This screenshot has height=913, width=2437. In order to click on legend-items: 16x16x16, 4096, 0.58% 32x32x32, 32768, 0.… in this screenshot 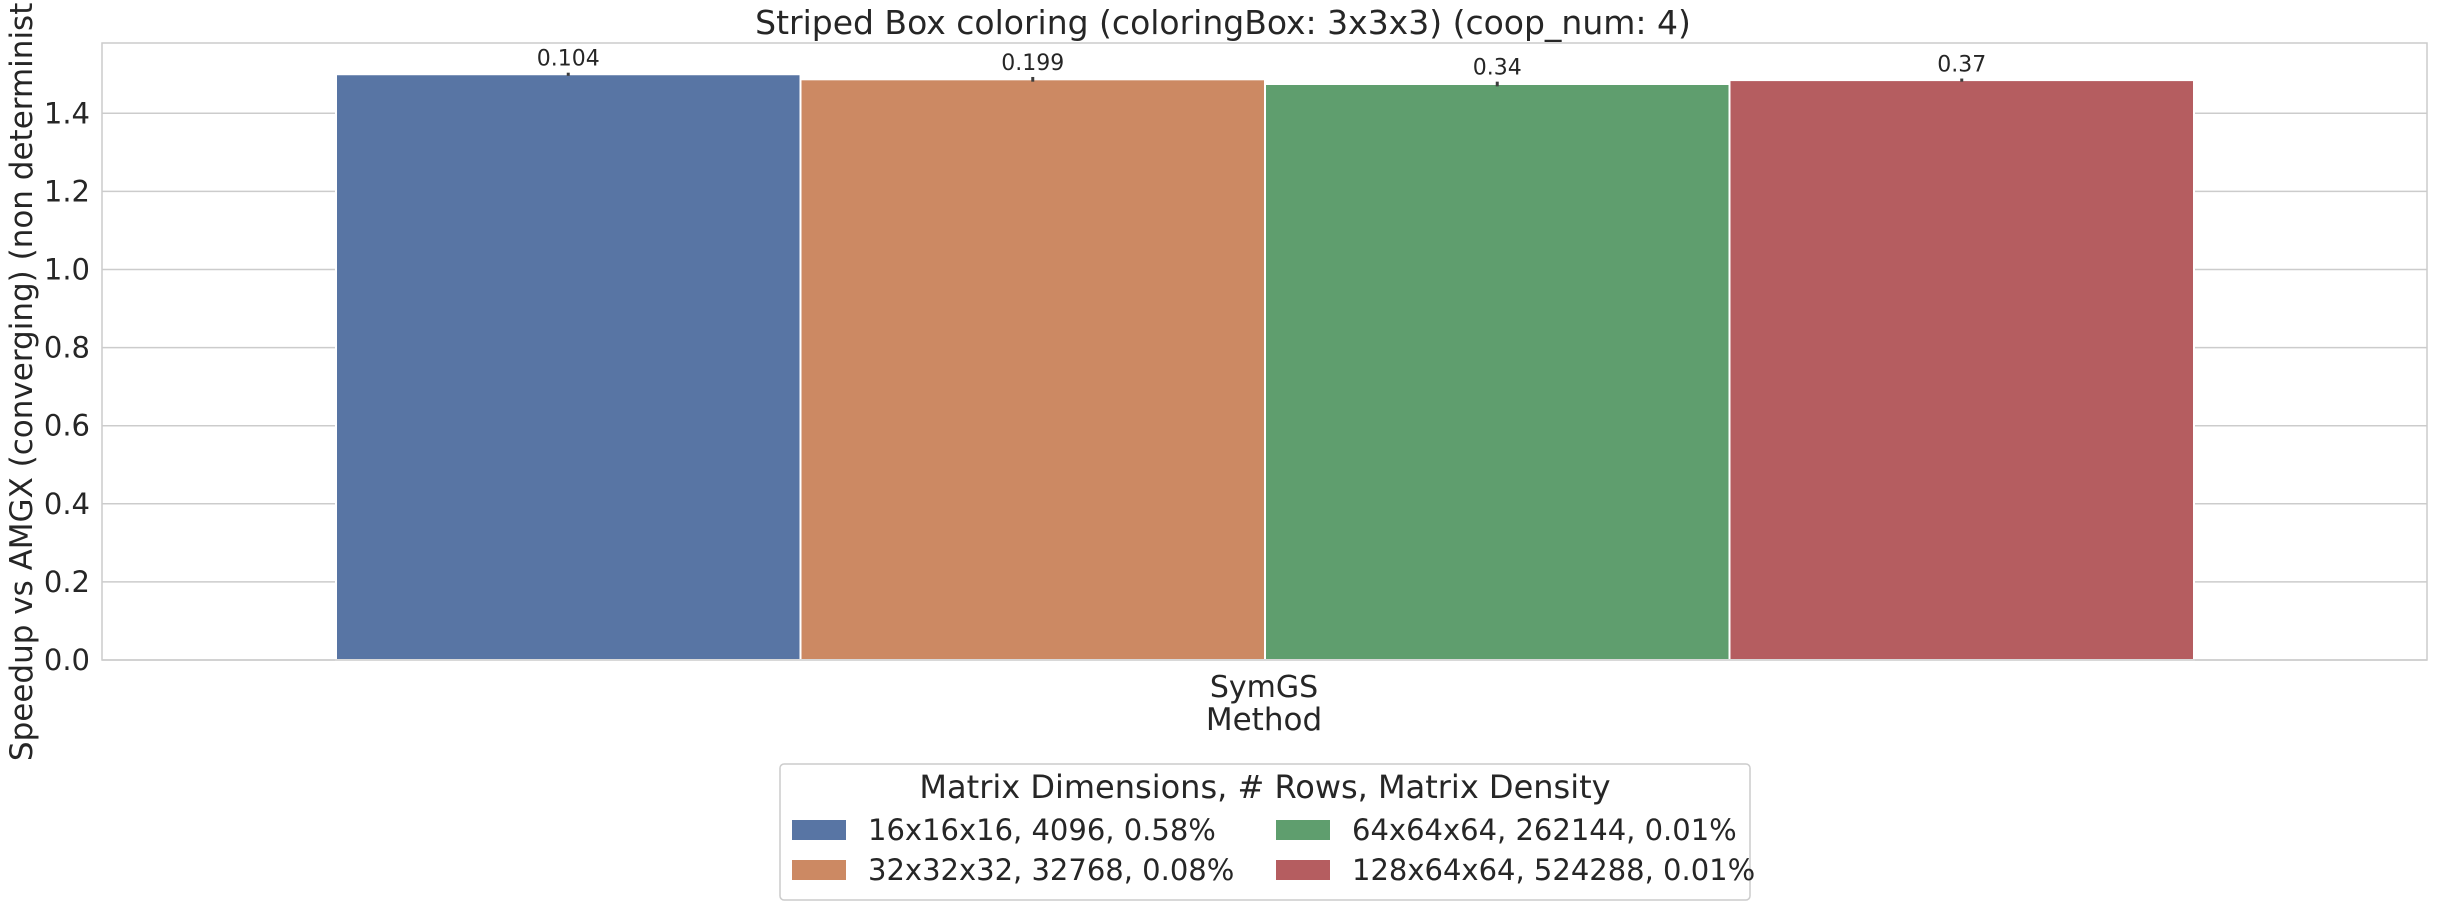, I will do `click(1273, 850)`.